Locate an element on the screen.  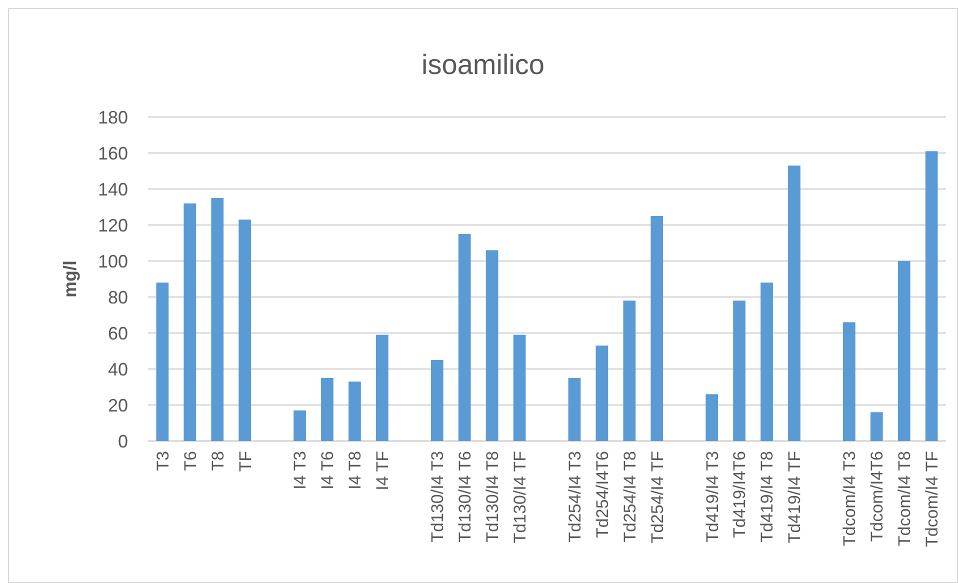
x-tick-label: Td254/I4 T8 is located at coordinates (630, 496).